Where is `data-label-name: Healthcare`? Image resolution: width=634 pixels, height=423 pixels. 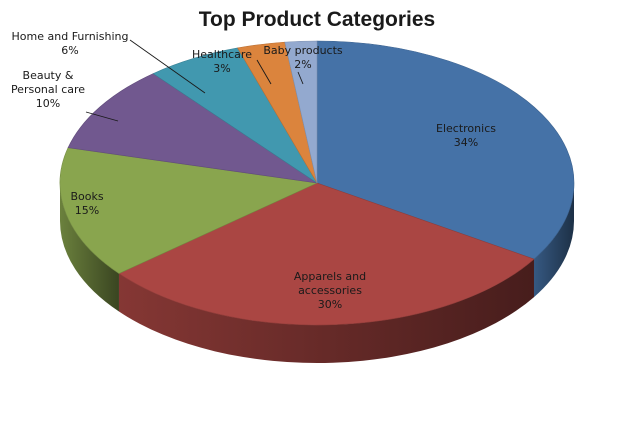
data-label-name: Healthcare is located at coordinates (222, 54).